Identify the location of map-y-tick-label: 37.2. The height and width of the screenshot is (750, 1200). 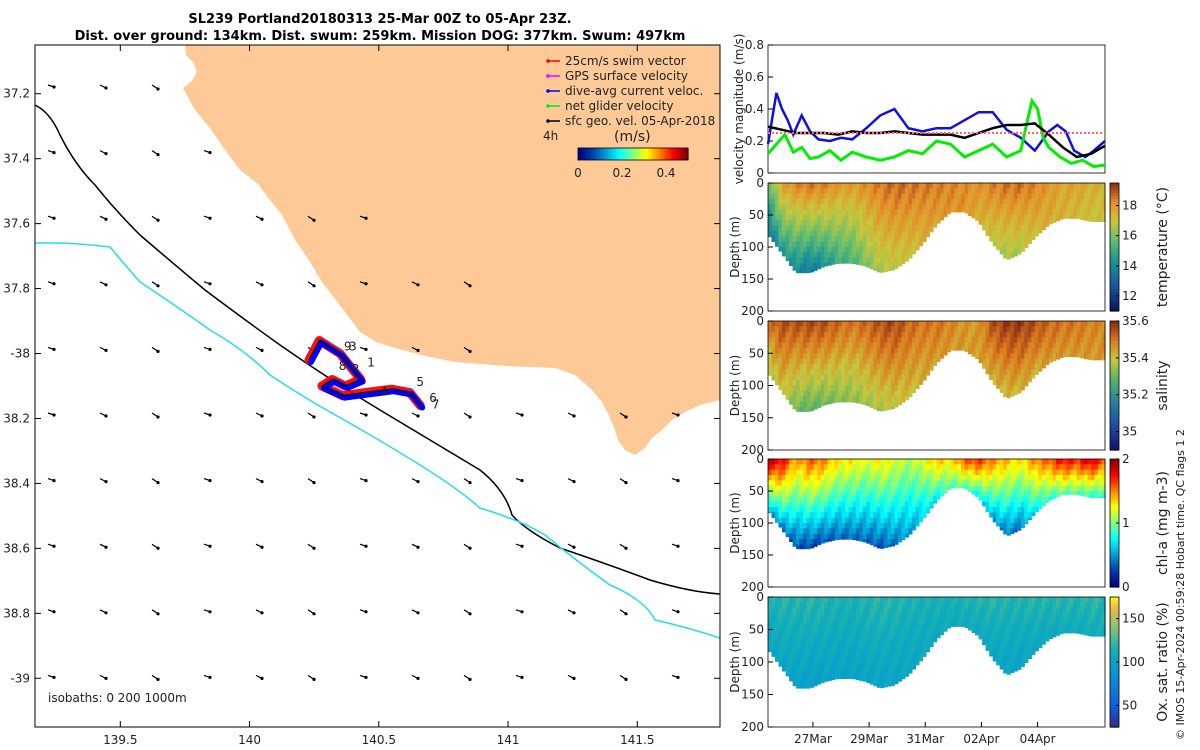
(16, 94).